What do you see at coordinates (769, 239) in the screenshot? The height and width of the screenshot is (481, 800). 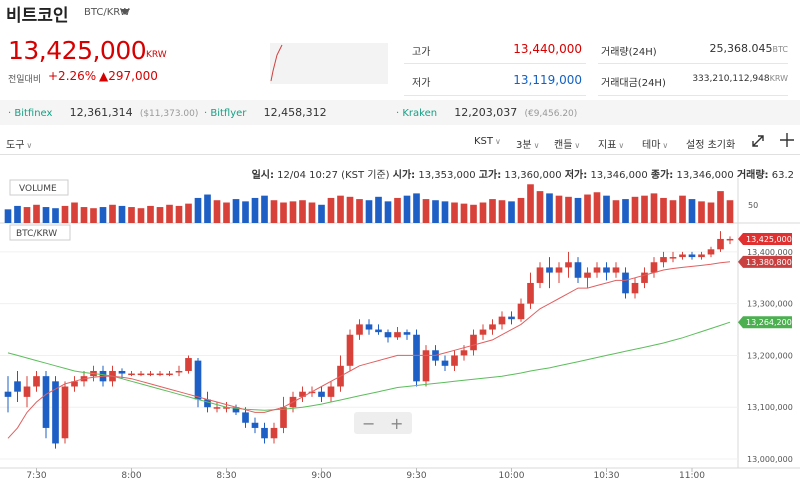 I see `price-tag-text: 13,425,000` at bounding box center [769, 239].